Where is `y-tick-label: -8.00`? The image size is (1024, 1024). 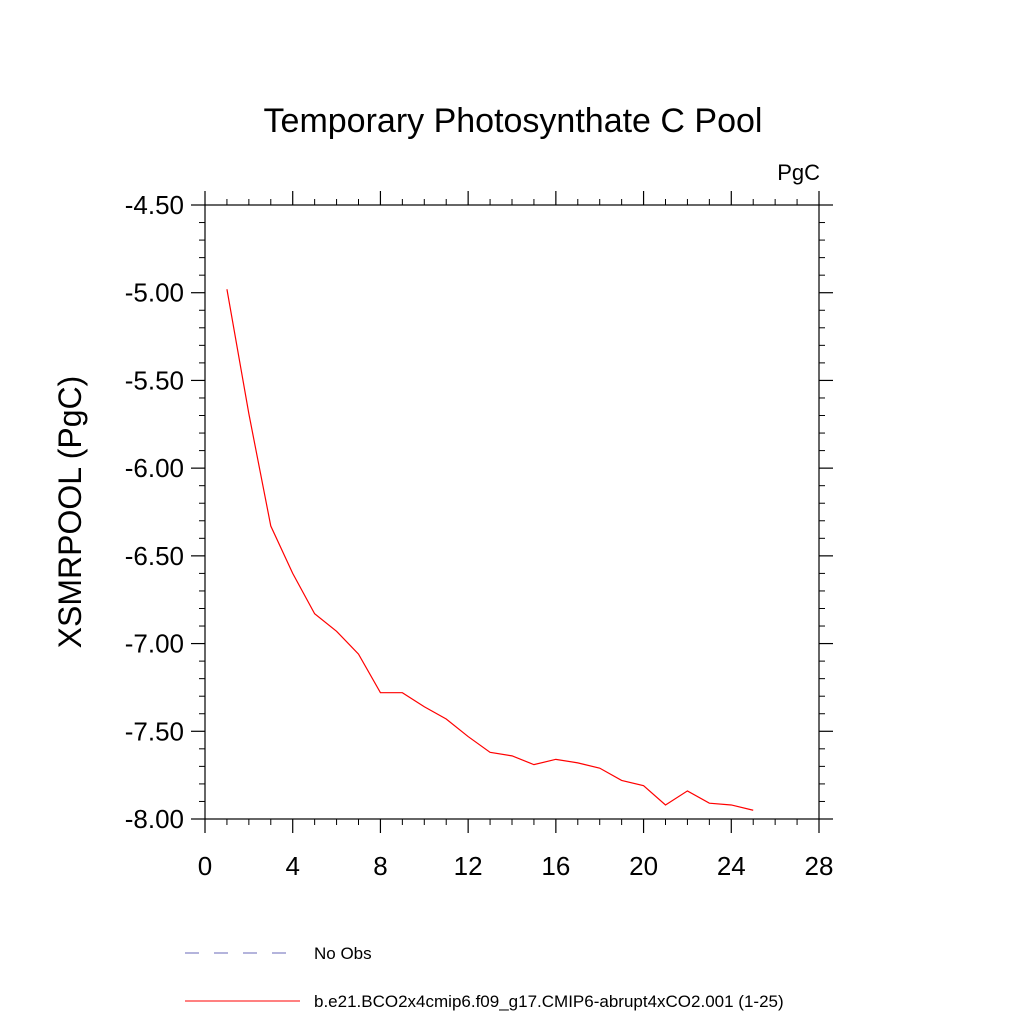 y-tick-label: -8.00 is located at coordinates (154, 819).